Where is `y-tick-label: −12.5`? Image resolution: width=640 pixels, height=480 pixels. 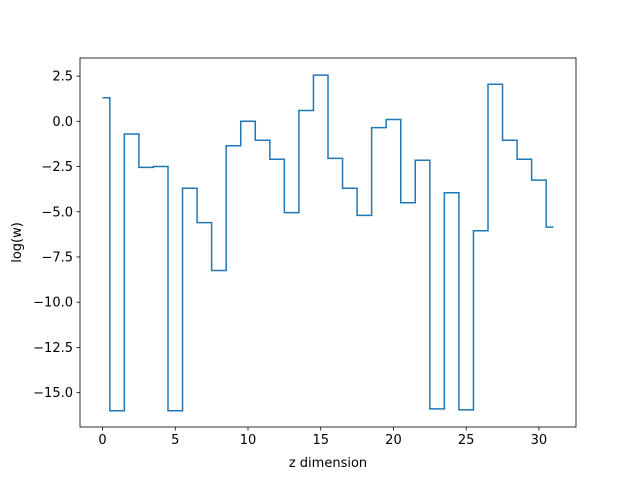
y-tick-label: −12.5 is located at coordinates (53, 348).